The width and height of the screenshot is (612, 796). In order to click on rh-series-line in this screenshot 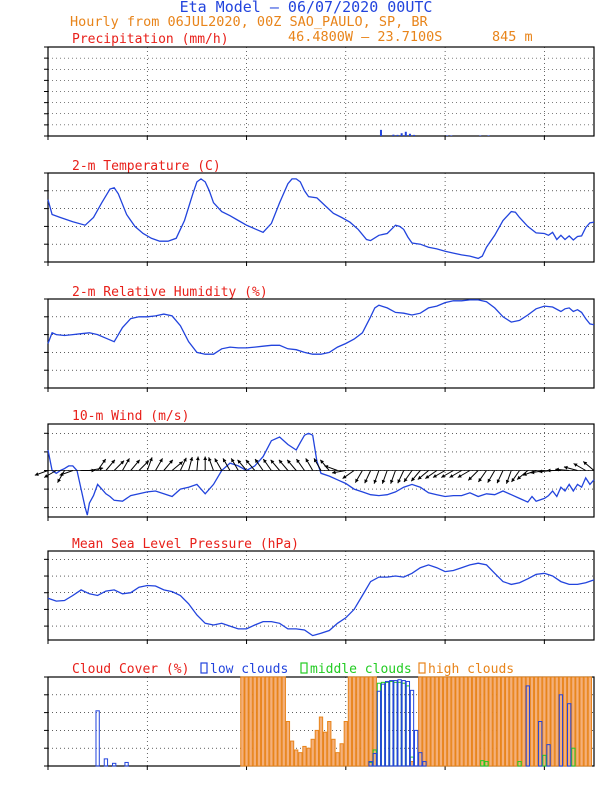, I will do `click(321, 327)`.